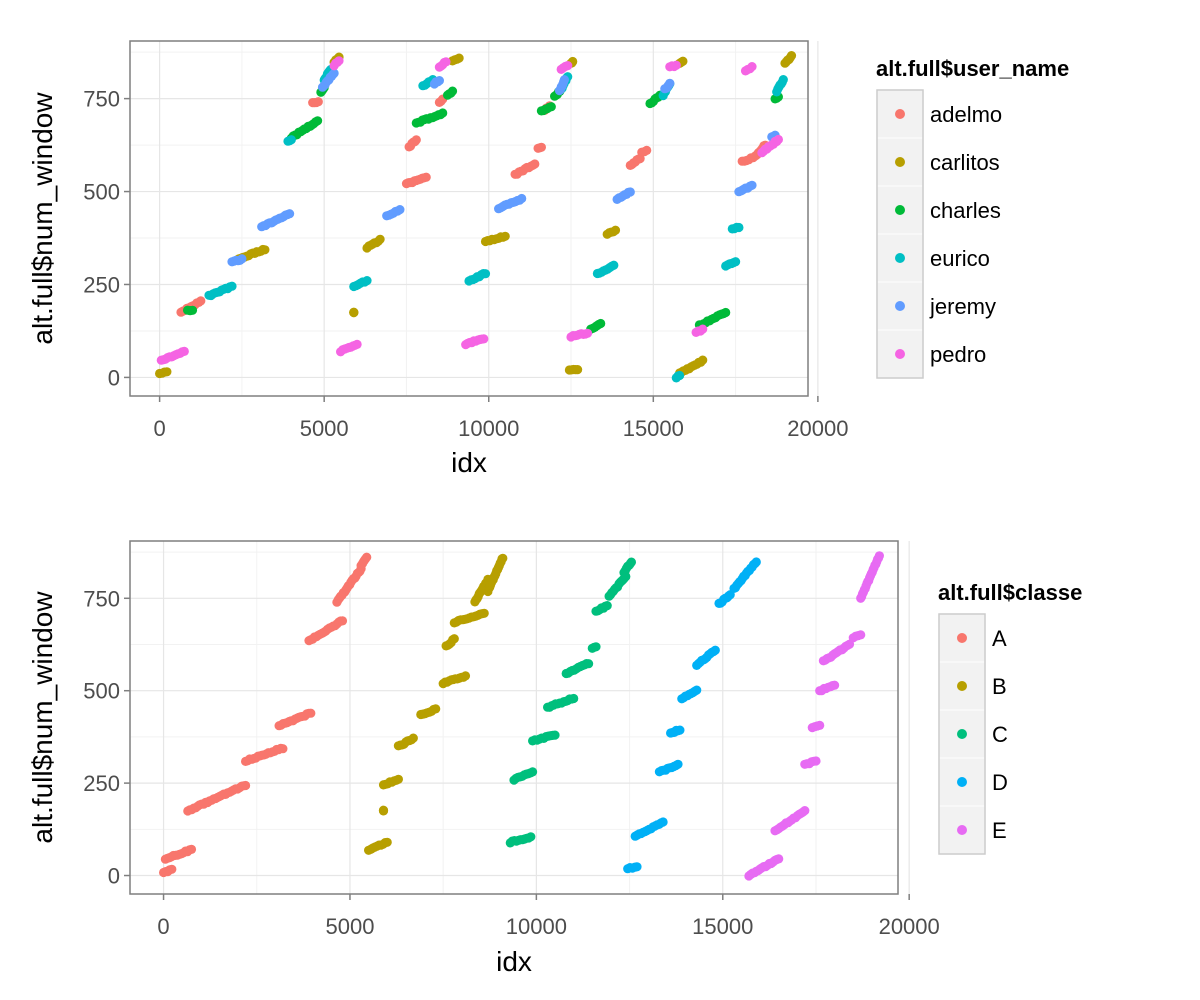 This screenshot has height=1000, width=1200. Describe the element at coordinates (999, 638) in the screenshot. I see `legend-label: A` at that location.